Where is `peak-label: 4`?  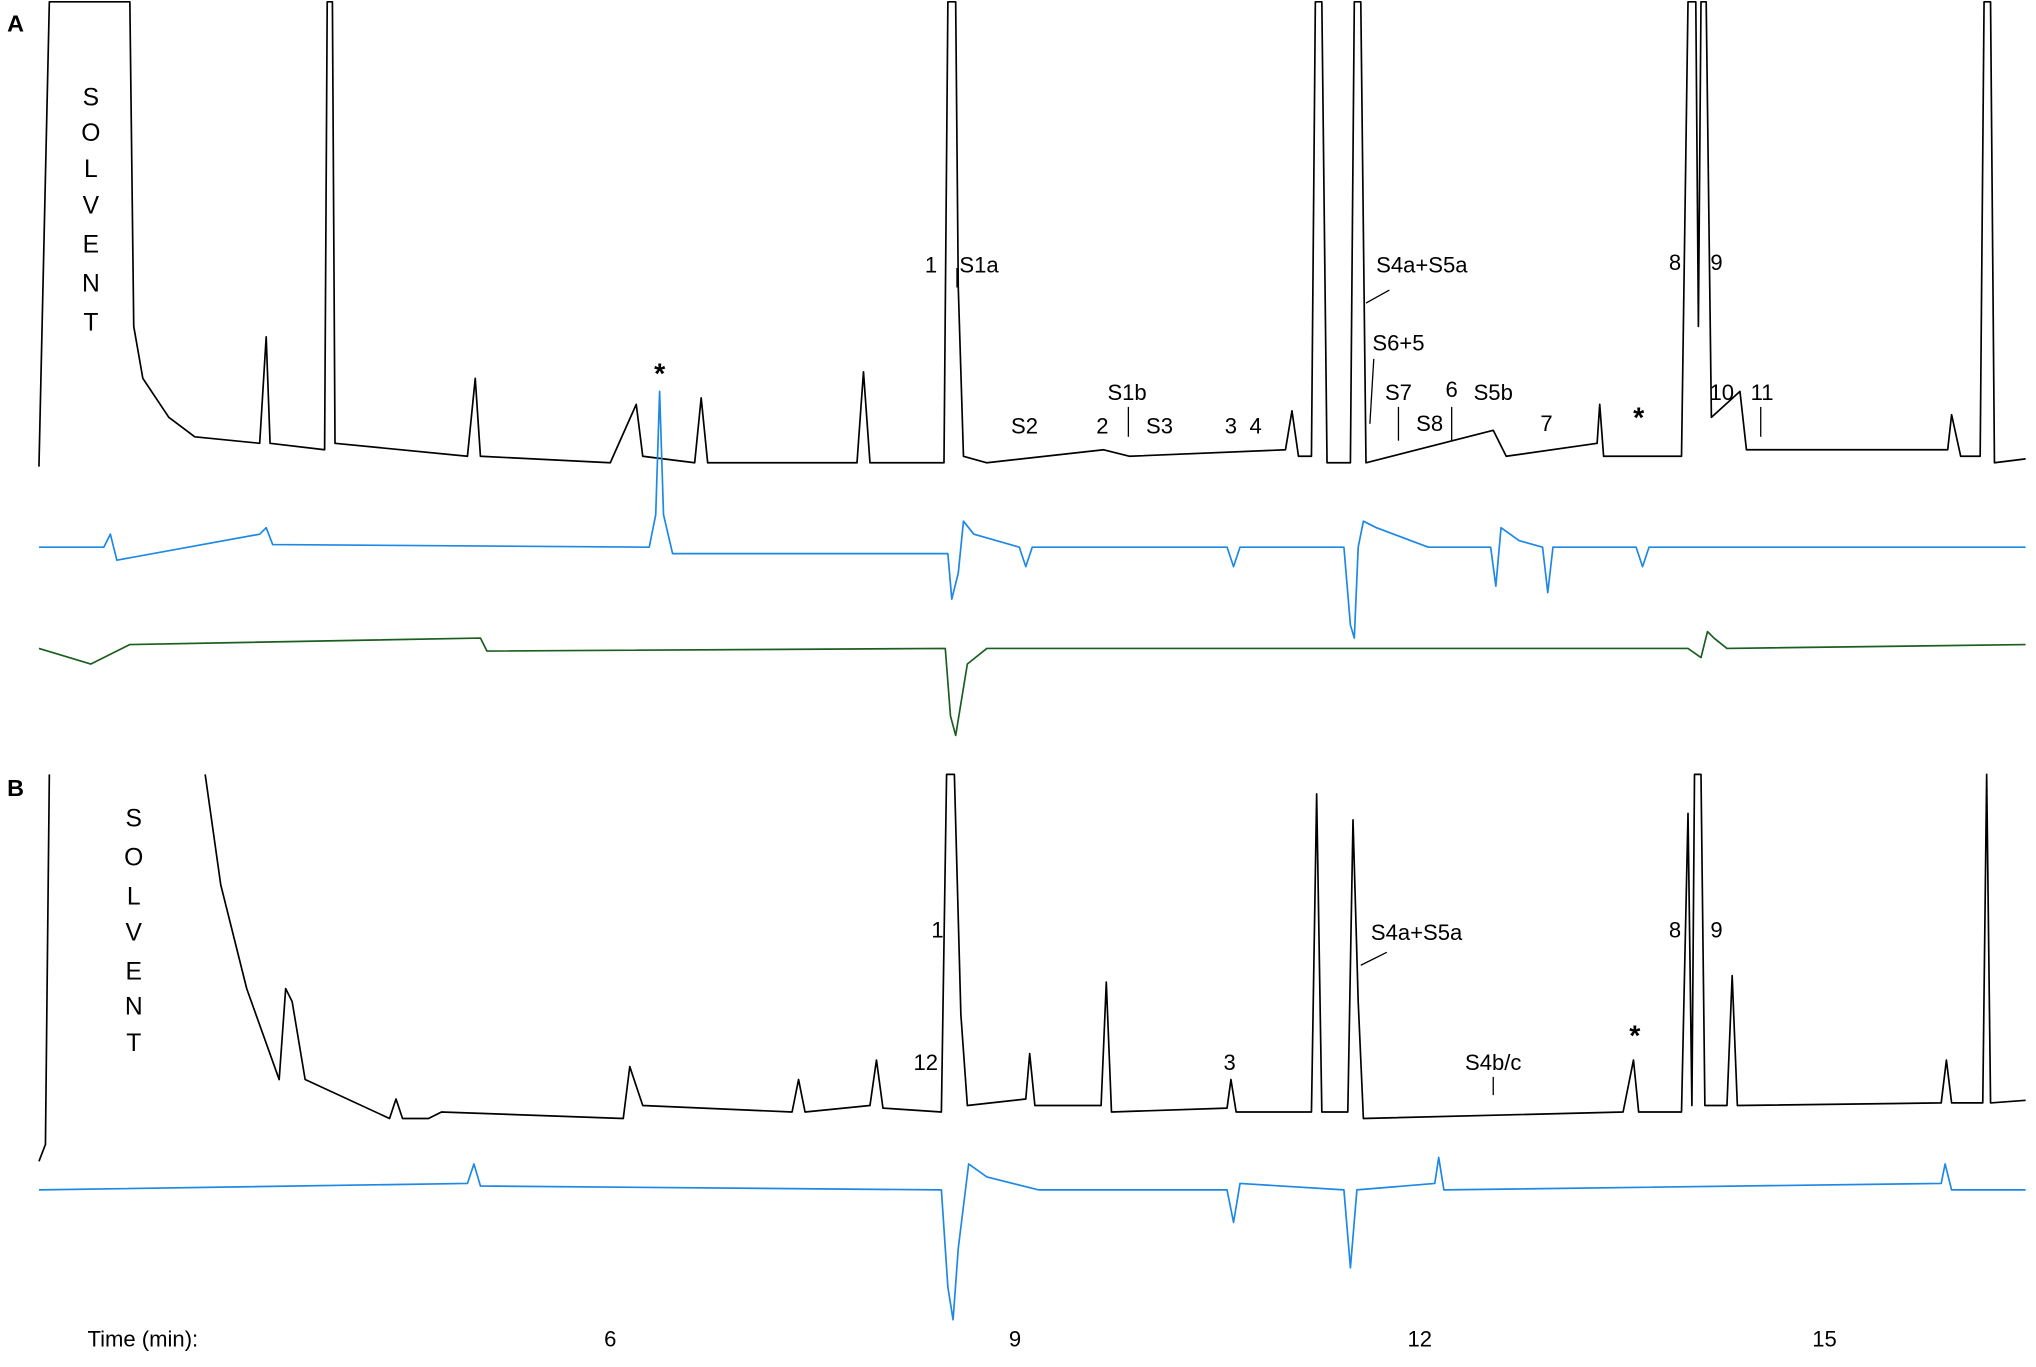
peak-label: 4 is located at coordinates (1255, 426).